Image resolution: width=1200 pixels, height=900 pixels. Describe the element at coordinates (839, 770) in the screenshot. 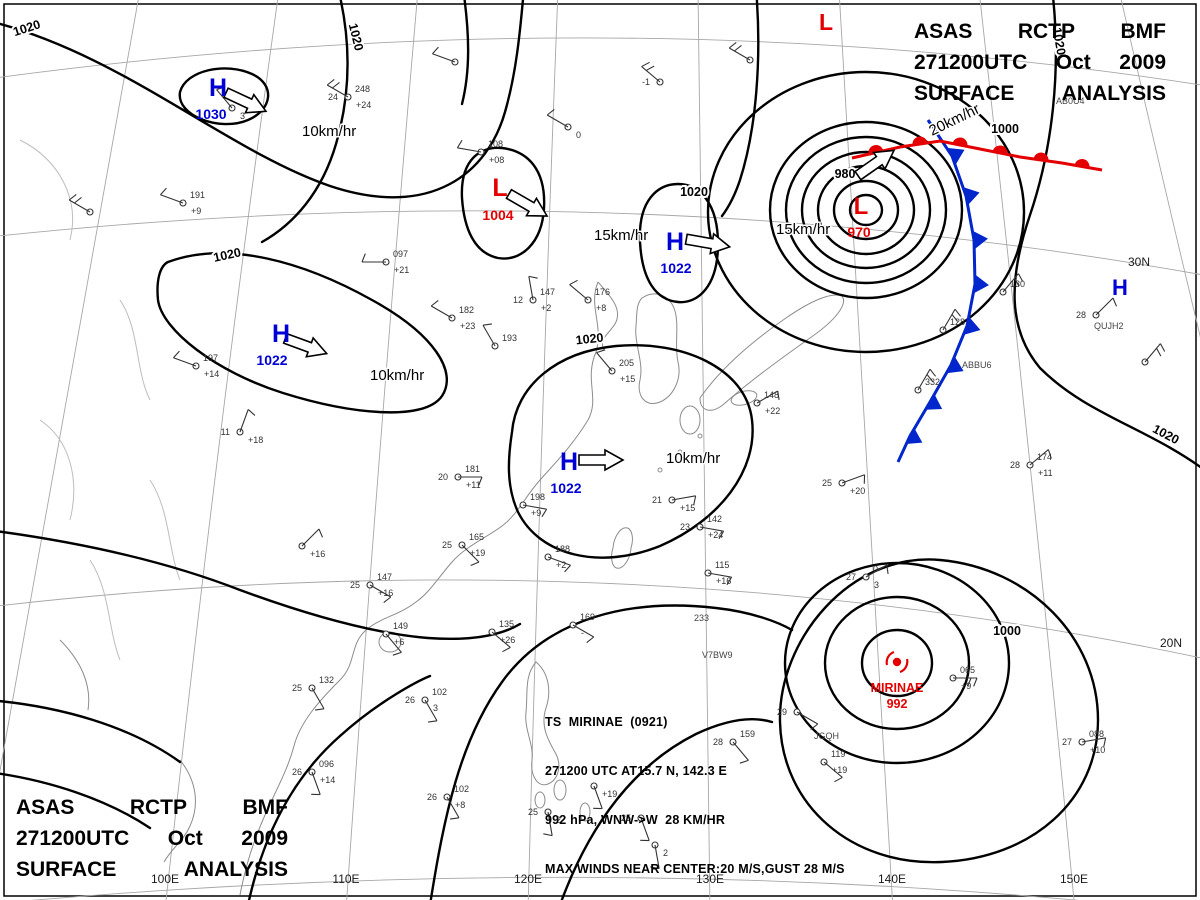

I see `station-dewpoint: +19` at that location.